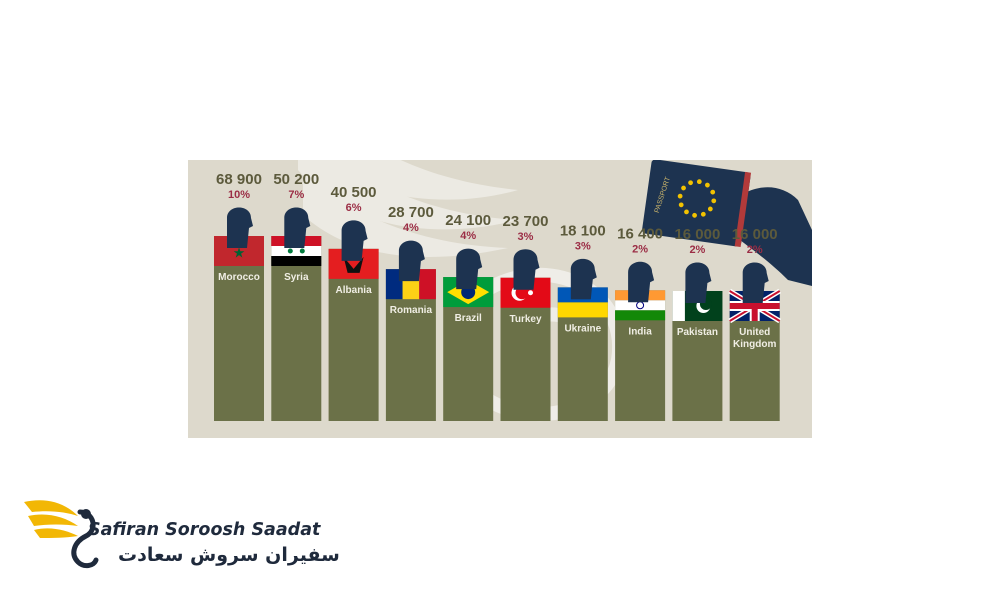 The height and width of the screenshot is (600, 1000). What do you see at coordinates (468, 220) in the screenshot?
I see `value-label: 24 100` at bounding box center [468, 220].